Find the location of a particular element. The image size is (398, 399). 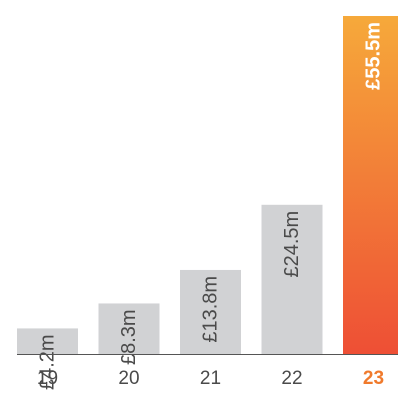

x-tick-label-22: 22 is located at coordinates (291, 378).